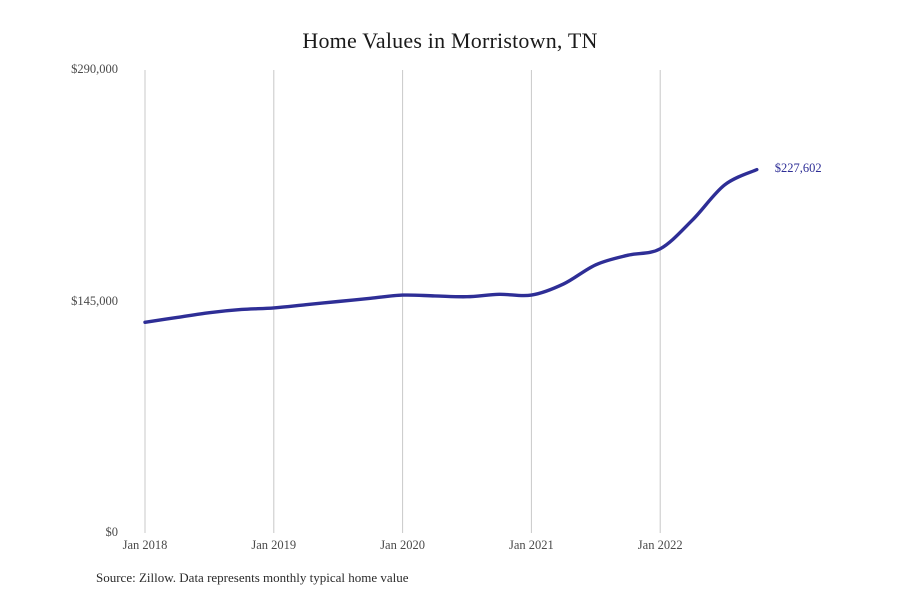 Image resolution: width=900 pixels, height=600 pixels. Describe the element at coordinates (274, 545) in the screenshot. I see `x-axis-tick-label: Jan 2019` at that location.